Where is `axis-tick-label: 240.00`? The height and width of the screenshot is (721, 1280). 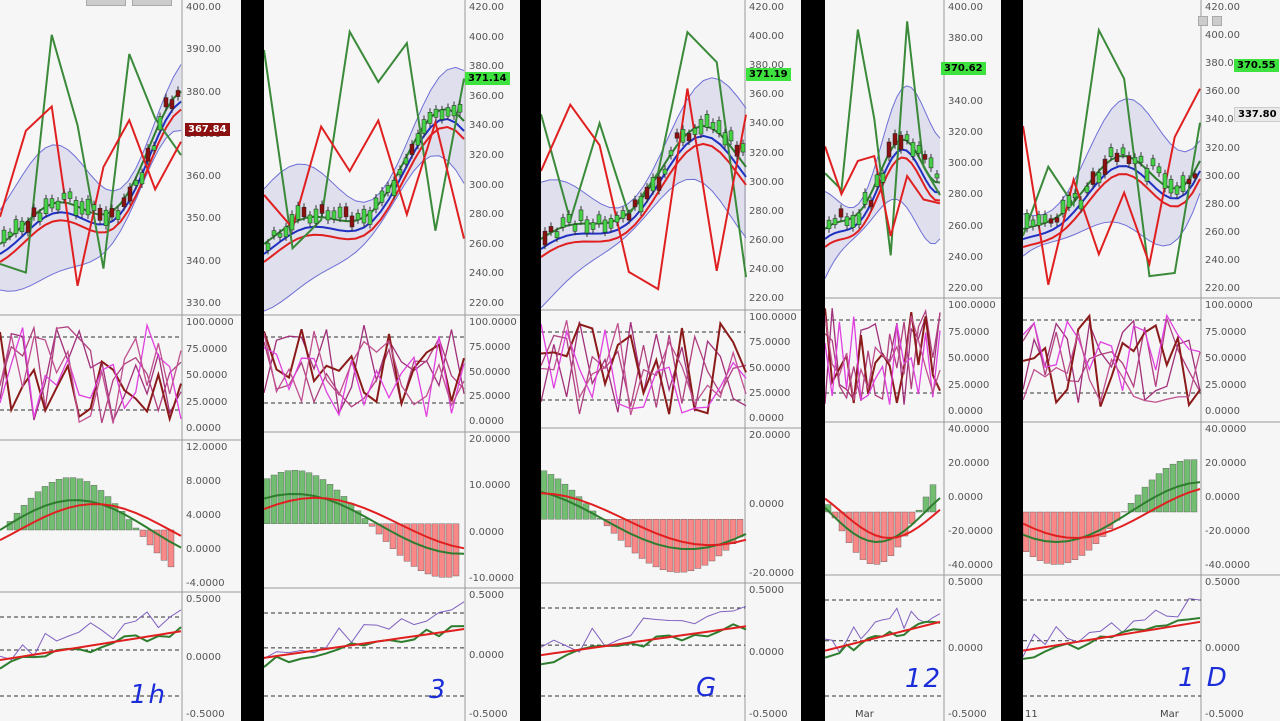
axis-tick-label: 240.00 is located at coordinates (965, 257).